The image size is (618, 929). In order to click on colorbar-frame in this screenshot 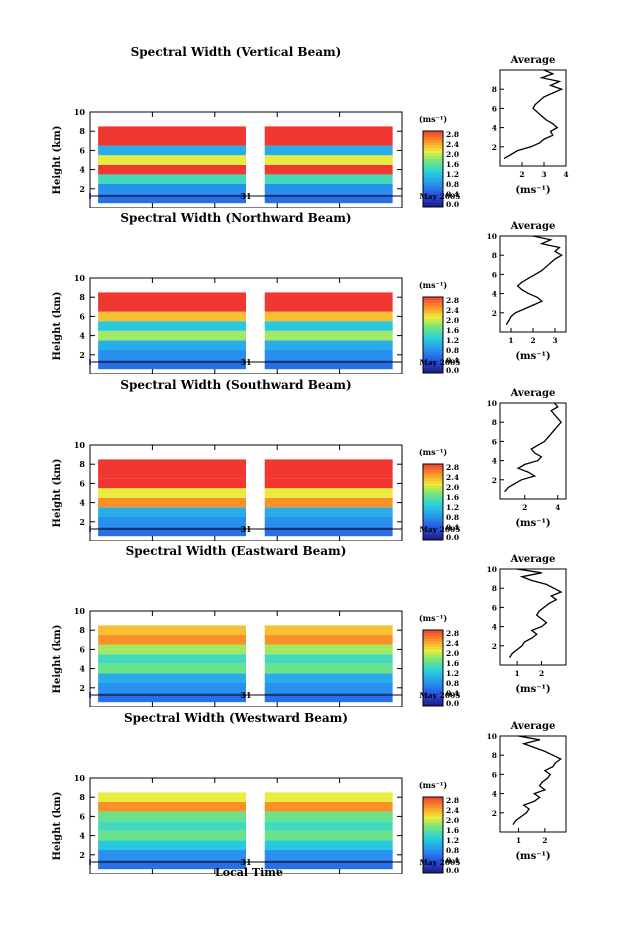, I will do `click(433, 835)`.